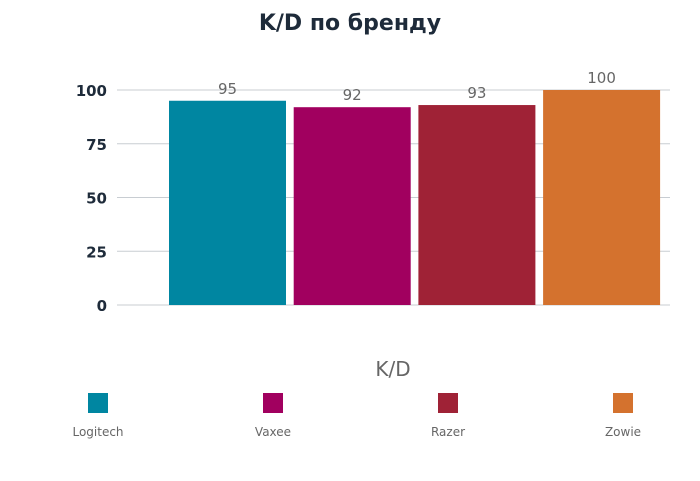 Image resolution: width=700 pixels, height=481 pixels. Describe the element at coordinates (601, 78) in the screenshot. I see `data-label: 100` at that location.